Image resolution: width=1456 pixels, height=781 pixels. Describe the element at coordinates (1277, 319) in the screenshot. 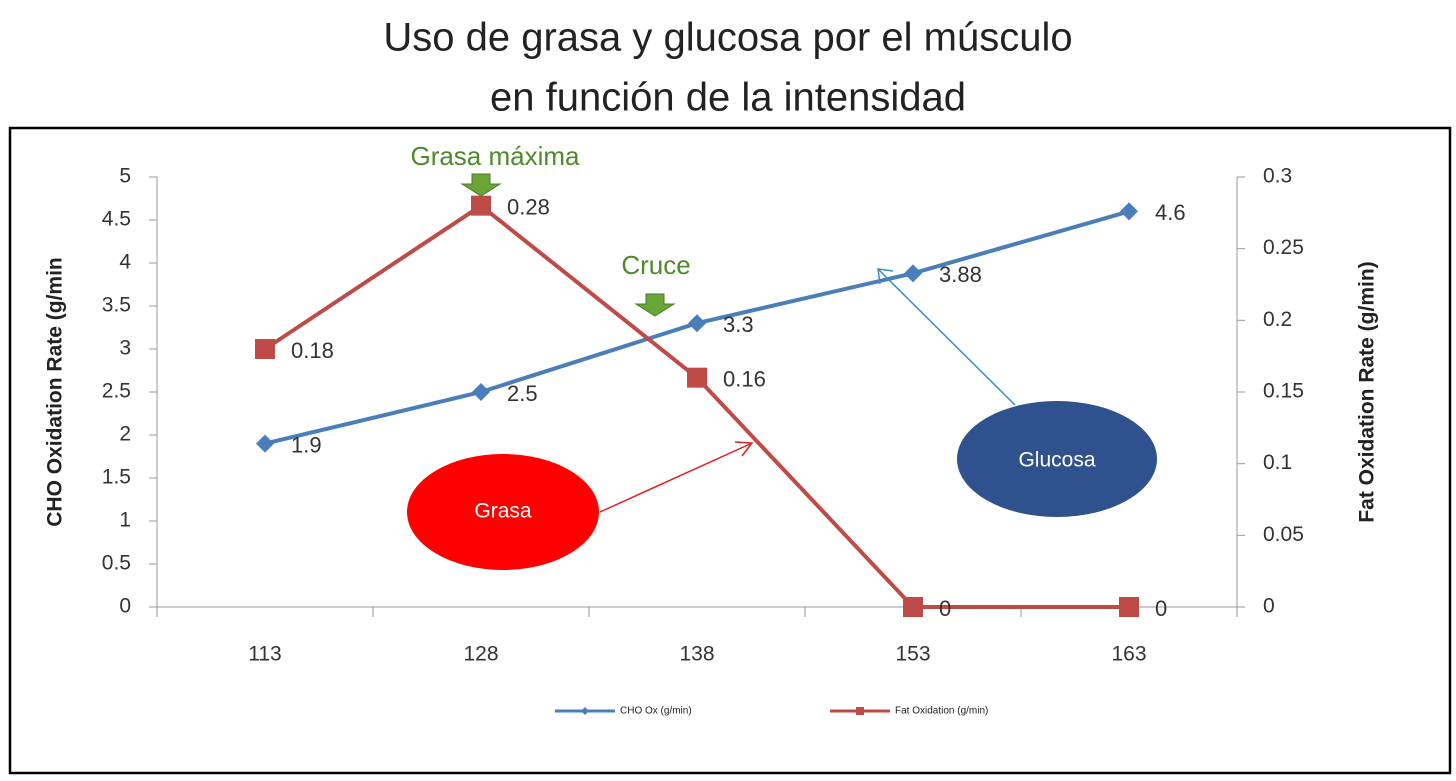

I see `y2-tick-label: 0.2` at that location.